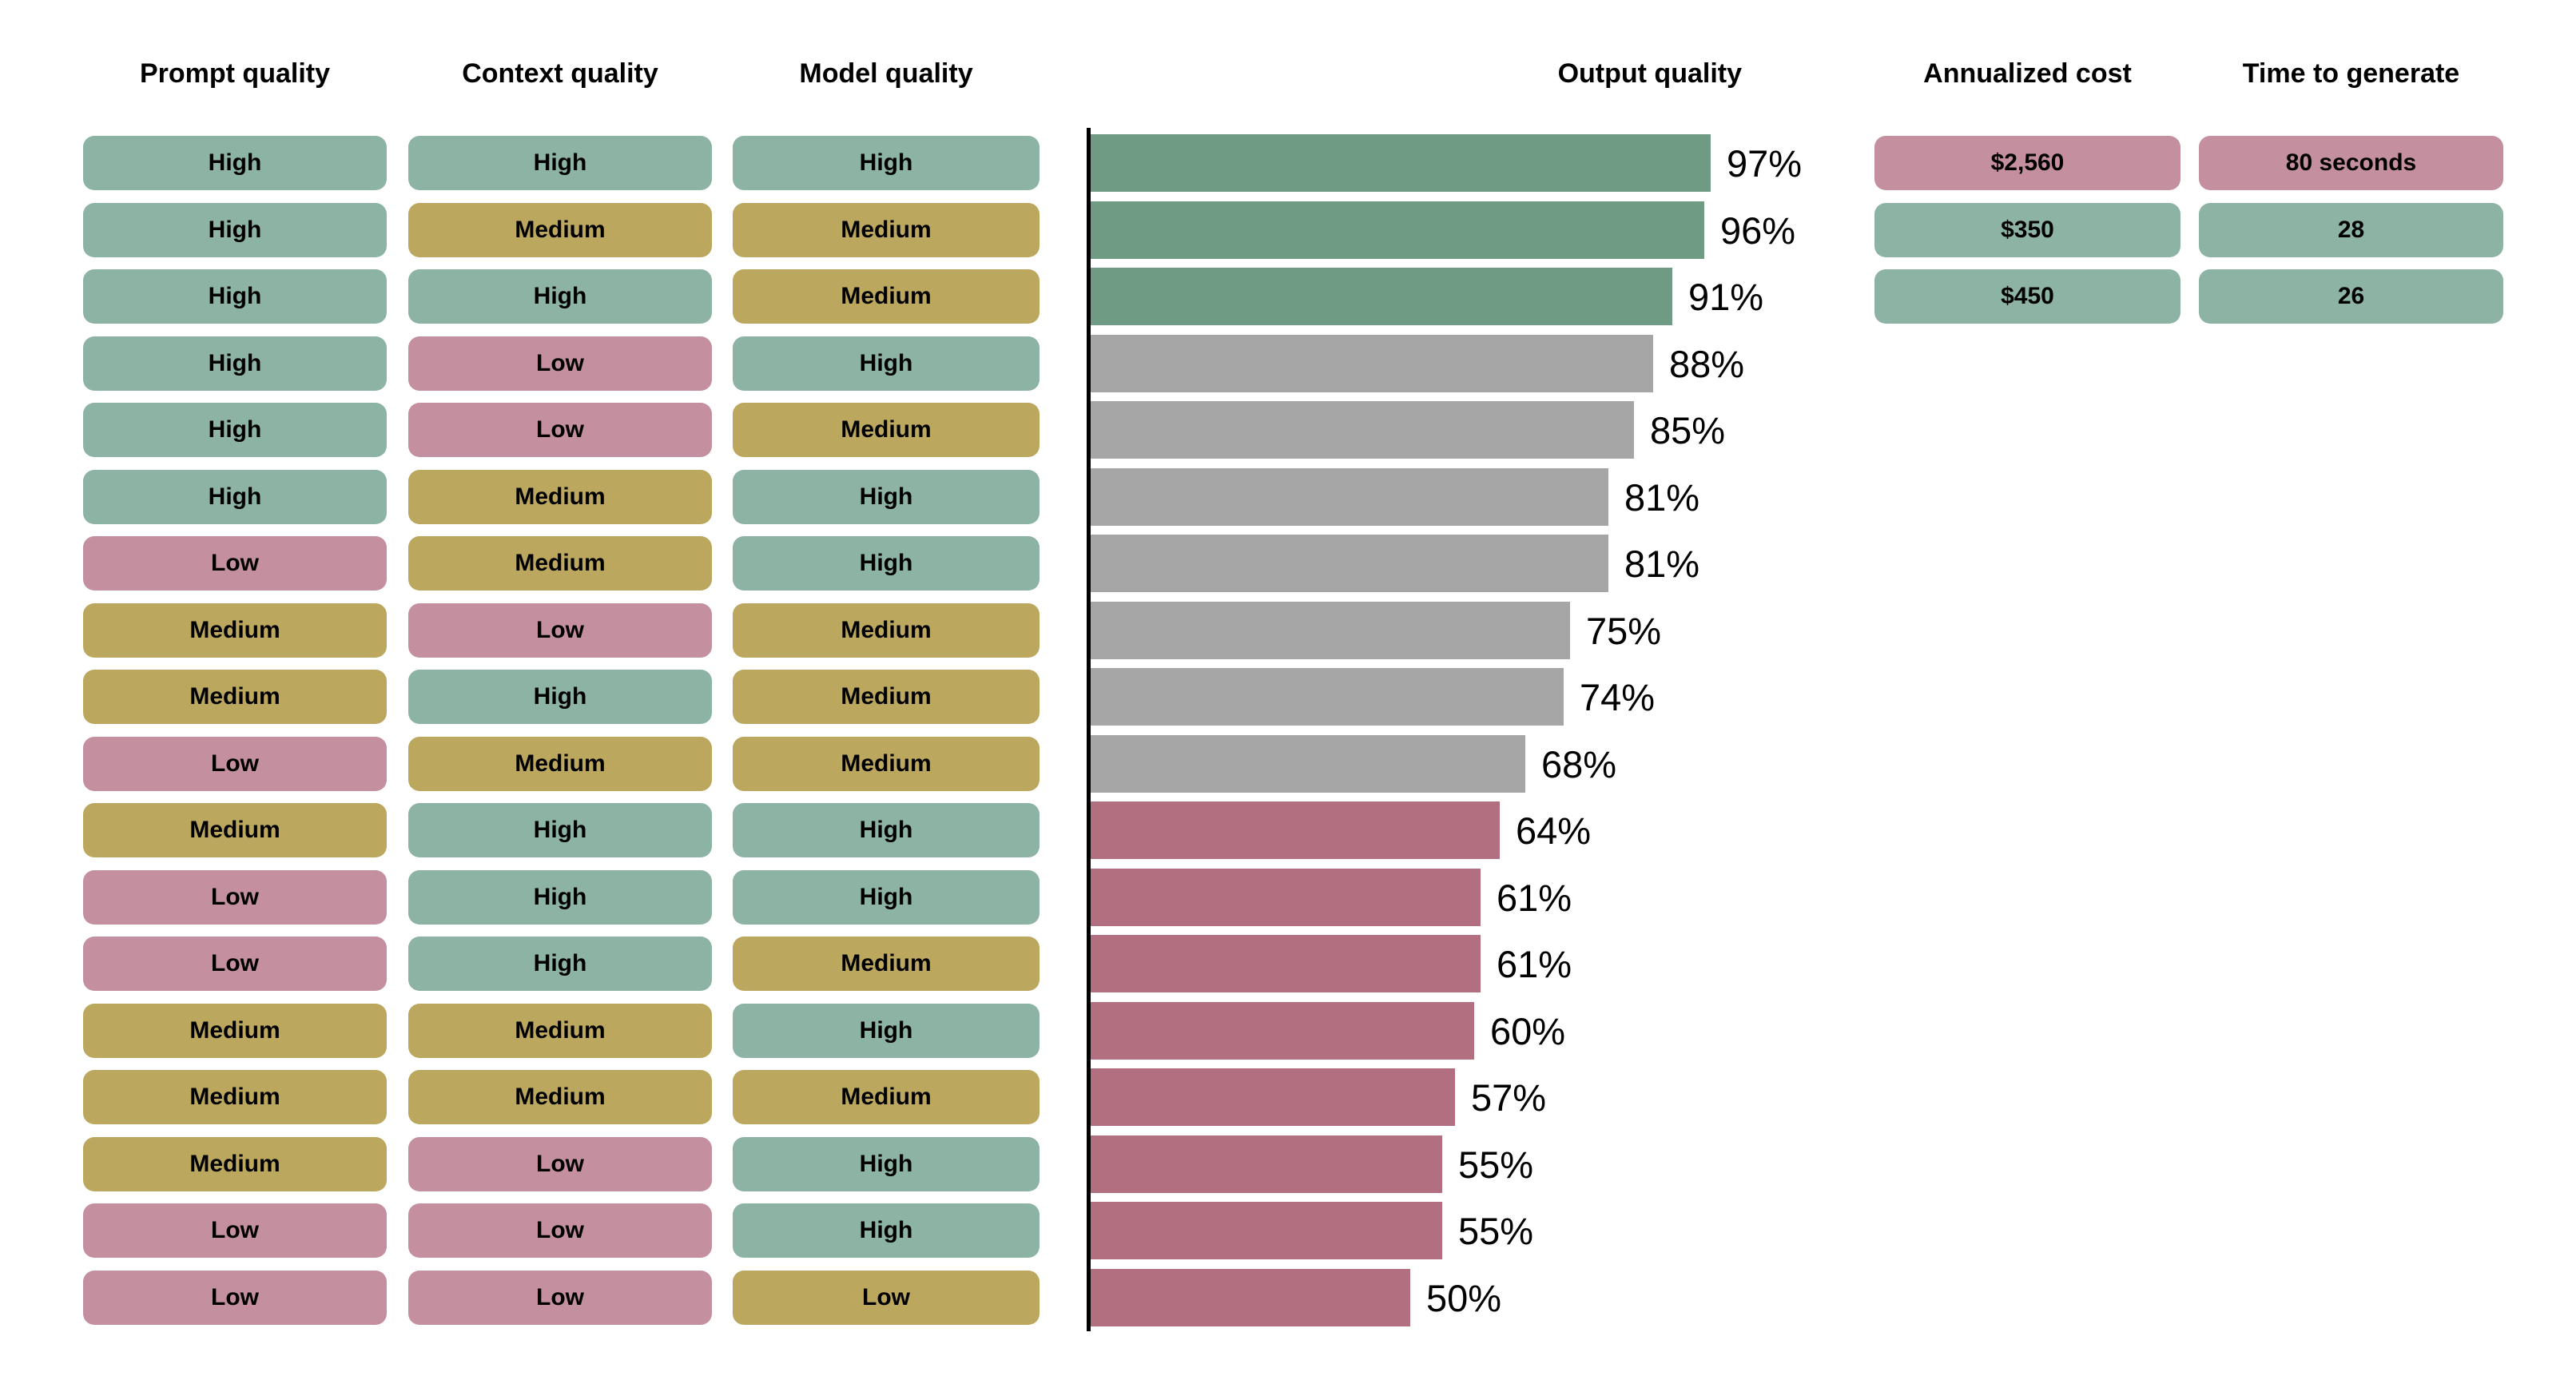 The height and width of the screenshot is (1384, 2576). Describe the element at coordinates (1624, 630) in the screenshot. I see `output-quality-value: 75%` at that location.